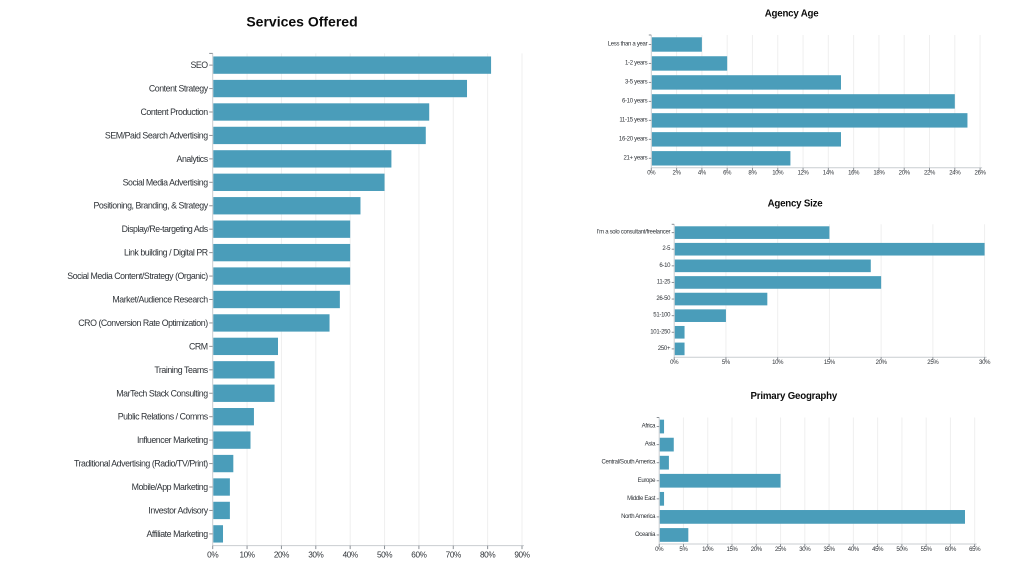 The height and width of the screenshot is (577, 1024). What do you see at coordinates (829, 174) in the screenshot?
I see `x-tick-label: 14%` at bounding box center [829, 174].